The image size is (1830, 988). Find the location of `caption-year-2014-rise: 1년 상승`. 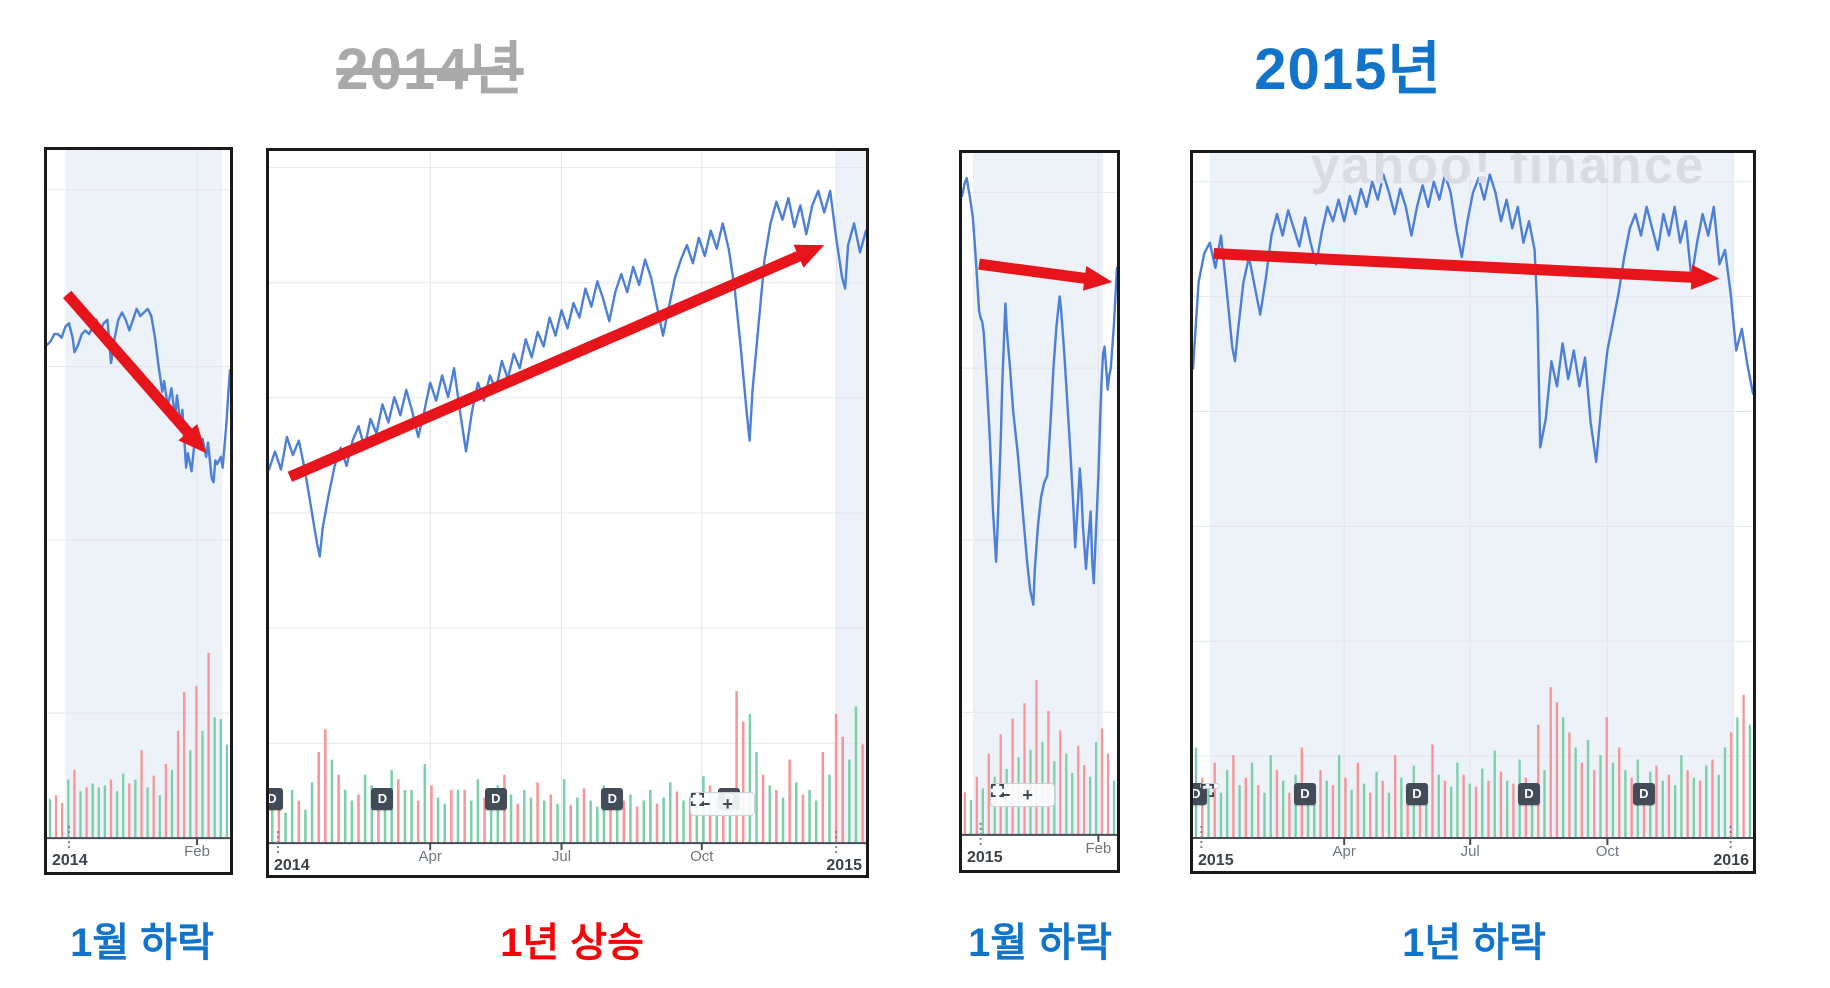

caption-year-2014-rise: 1년 상승 is located at coordinates (572, 943).